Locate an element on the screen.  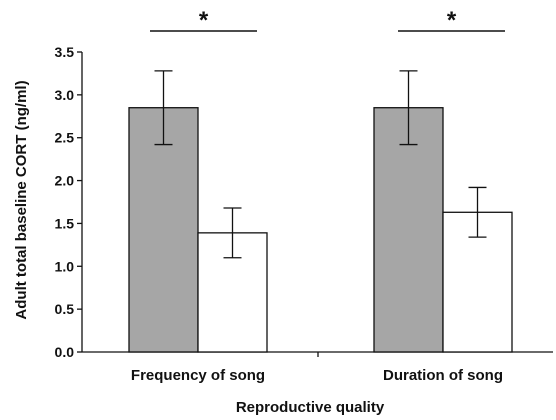
y-tick-label: 1.0 is located at coordinates (65, 266).